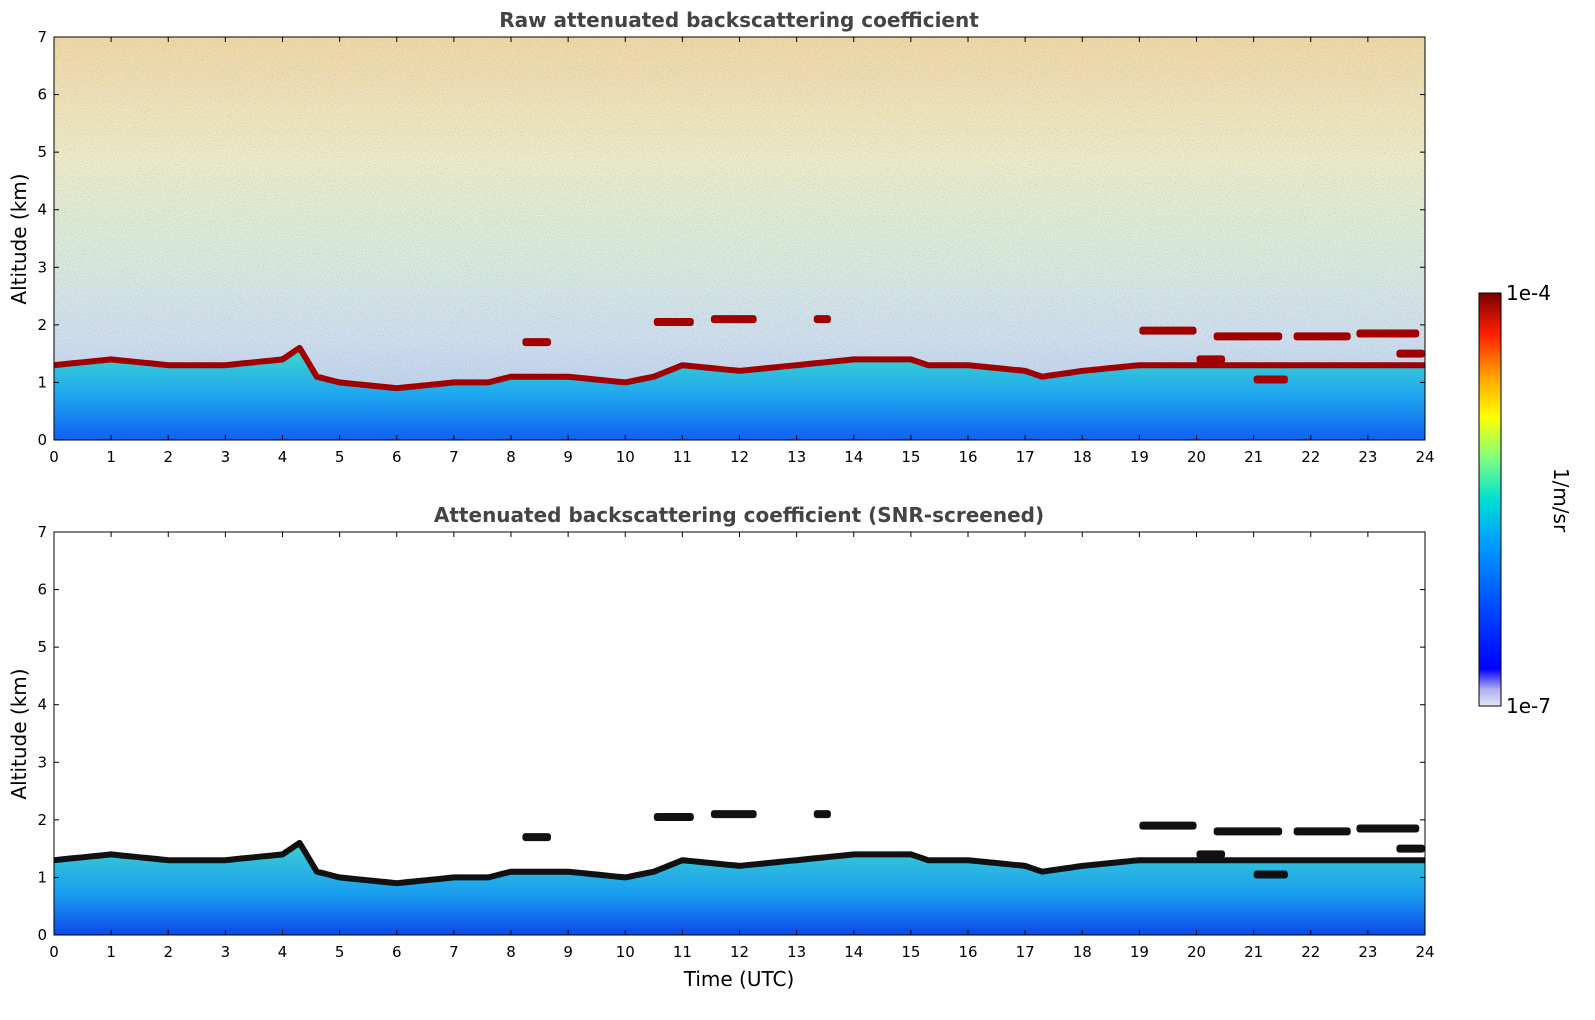 The image size is (1595, 1020). I want to click on y-tick-label: 1, so click(42, 877).